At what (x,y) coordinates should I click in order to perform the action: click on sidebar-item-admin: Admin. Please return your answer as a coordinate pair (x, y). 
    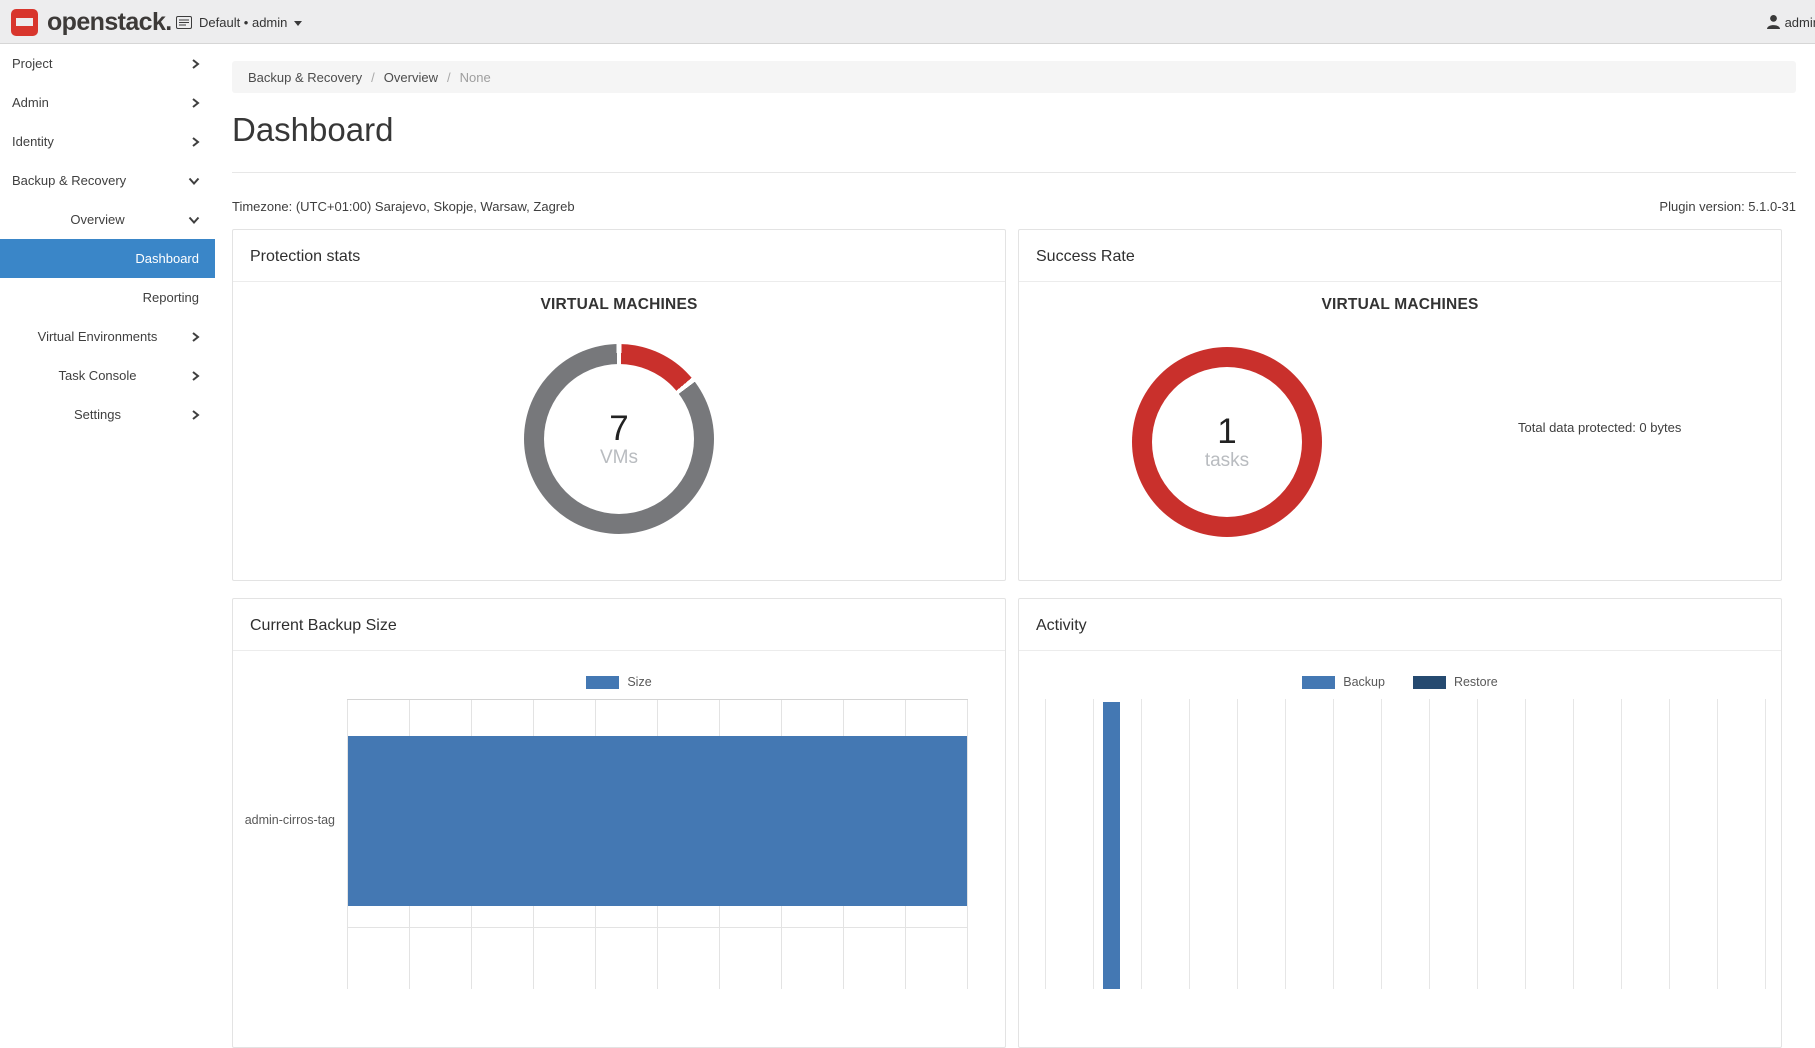
    Looking at the image, I should click on (107, 102).